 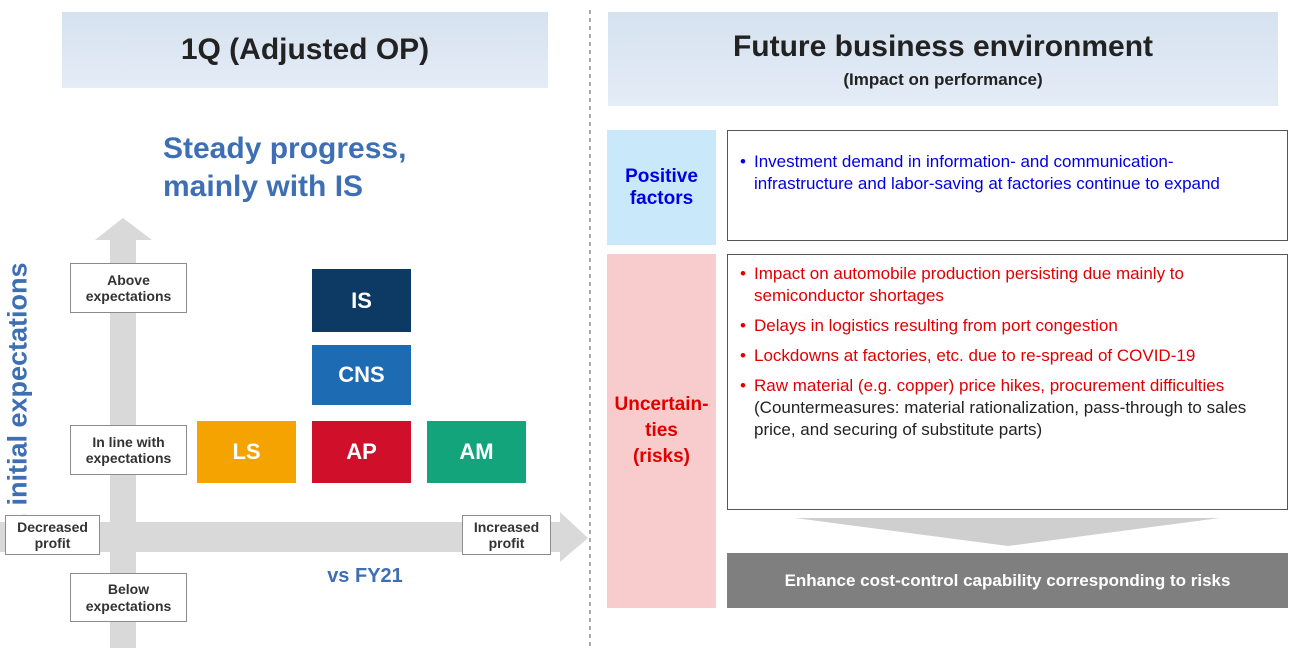 I want to click on right-subtitle: (Impact on performance), so click(x=943, y=79).